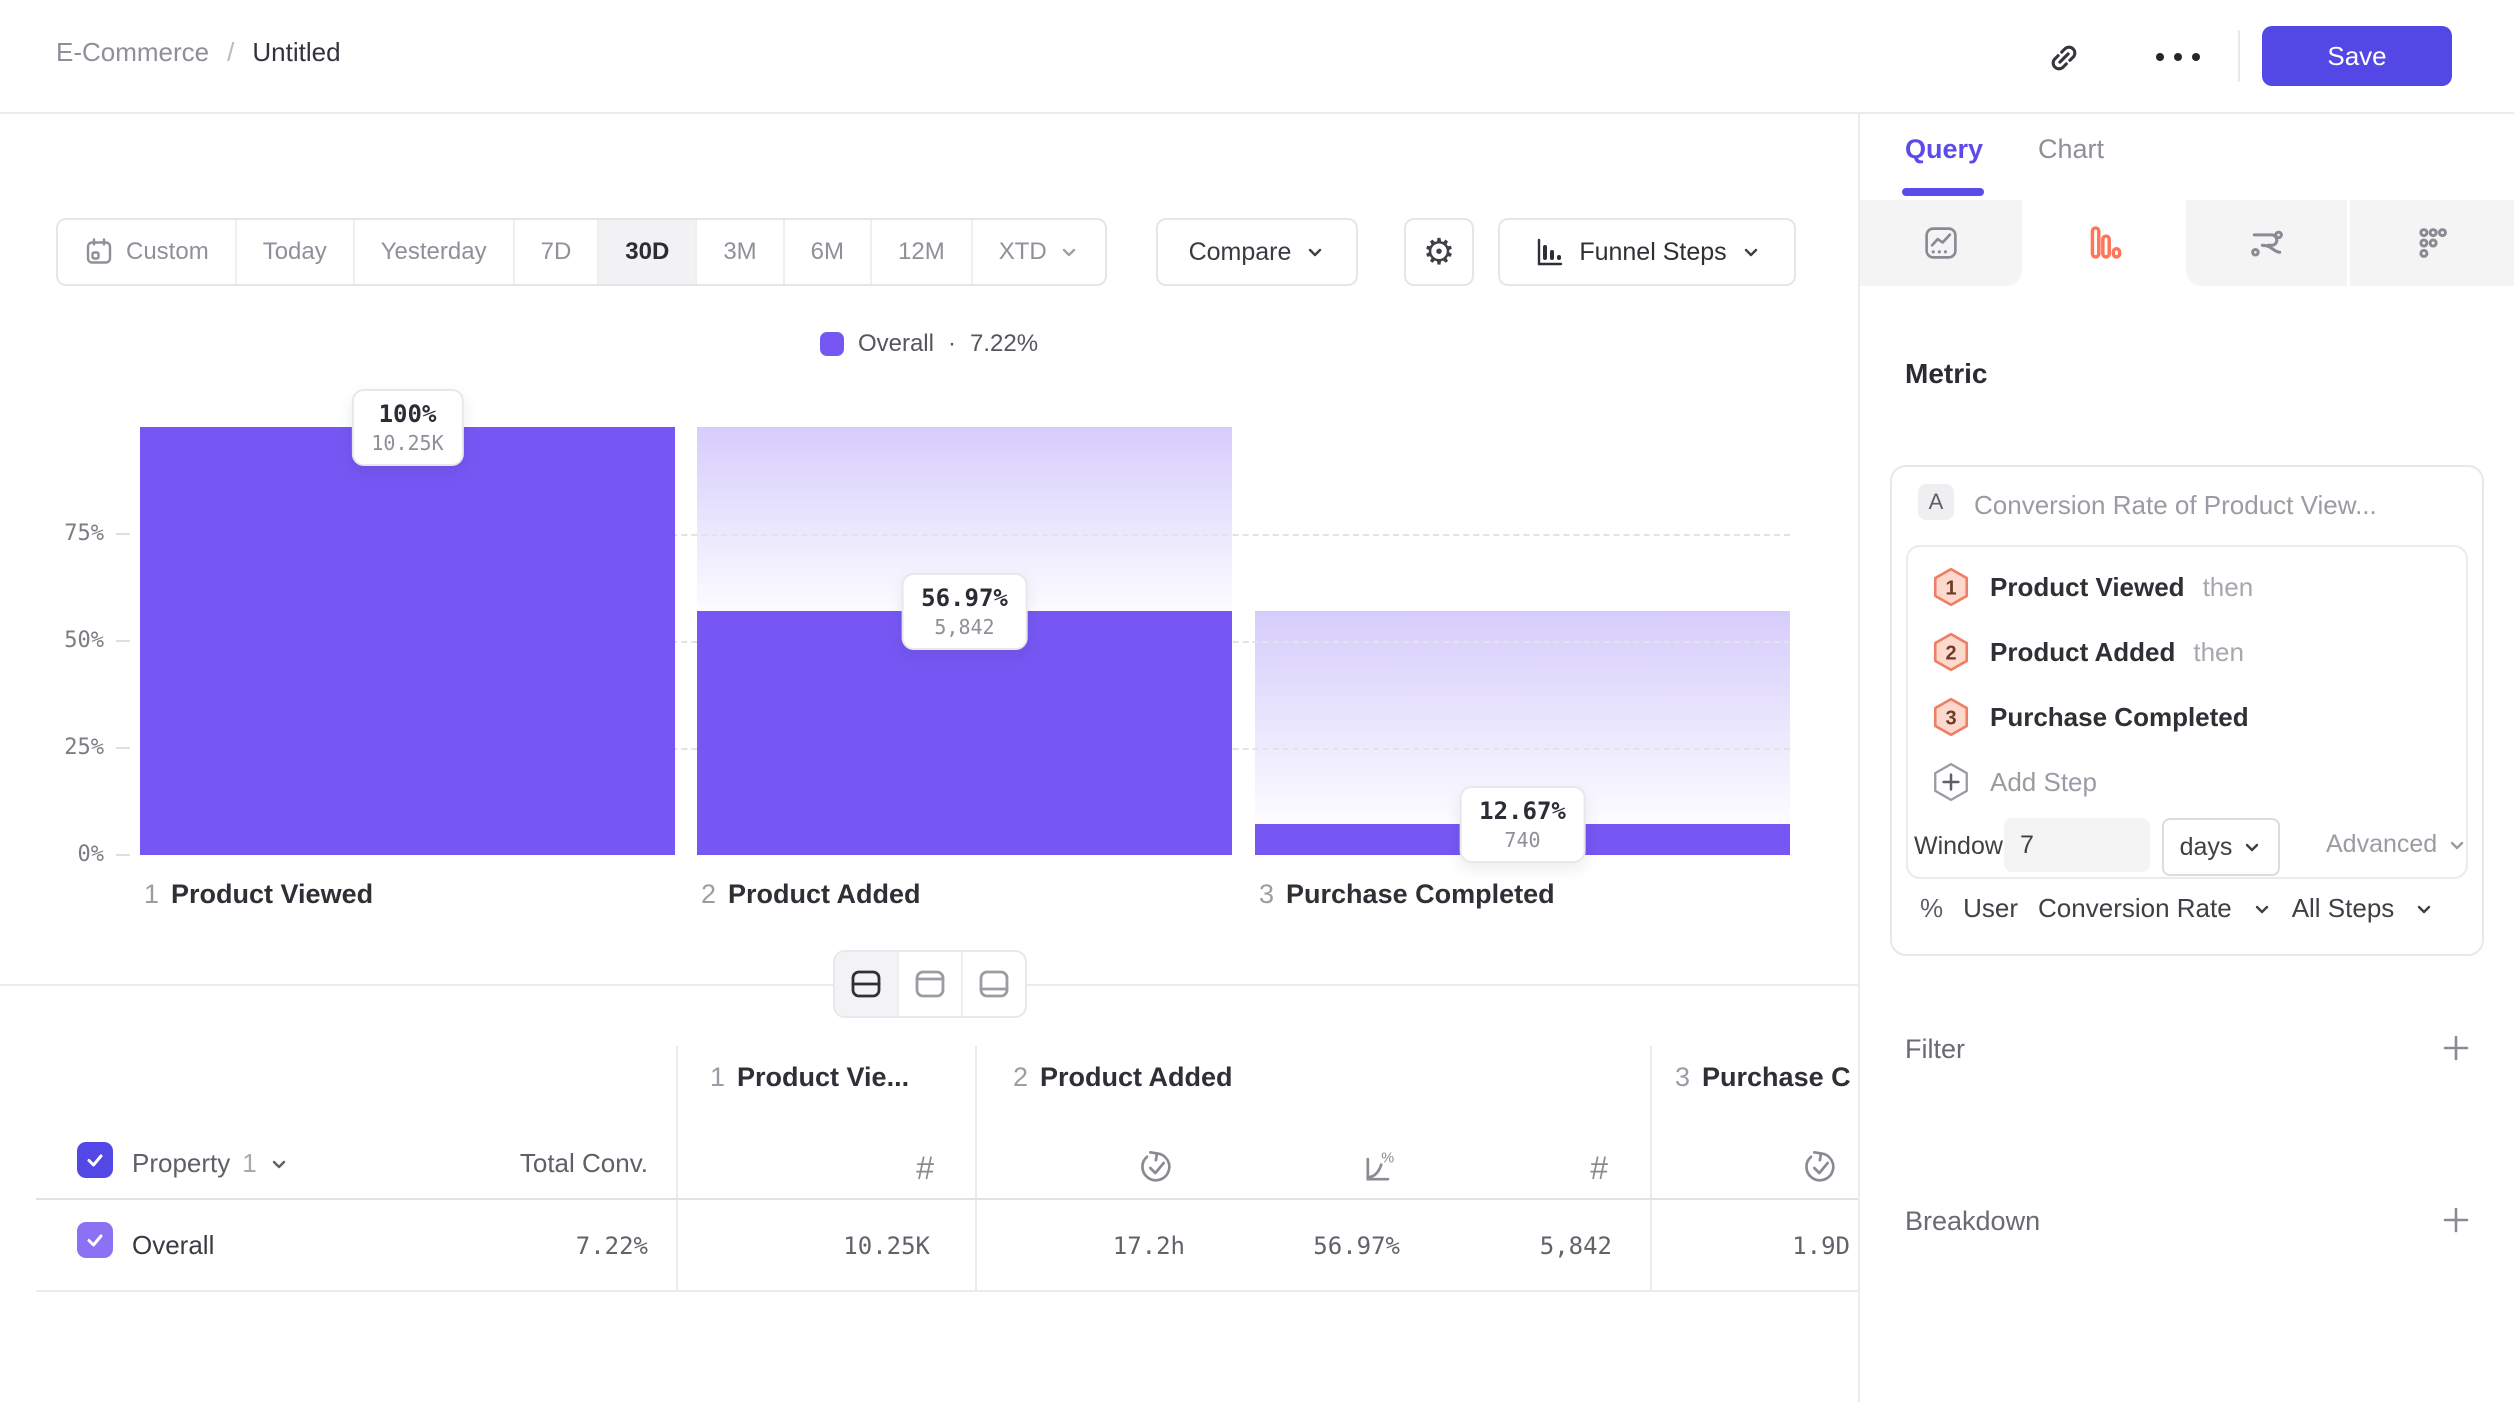 Image resolution: width=2514 pixels, height=1402 pixels. What do you see at coordinates (167, 251) in the screenshot?
I see `range-custom-label: Custom` at bounding box center [167, 251].